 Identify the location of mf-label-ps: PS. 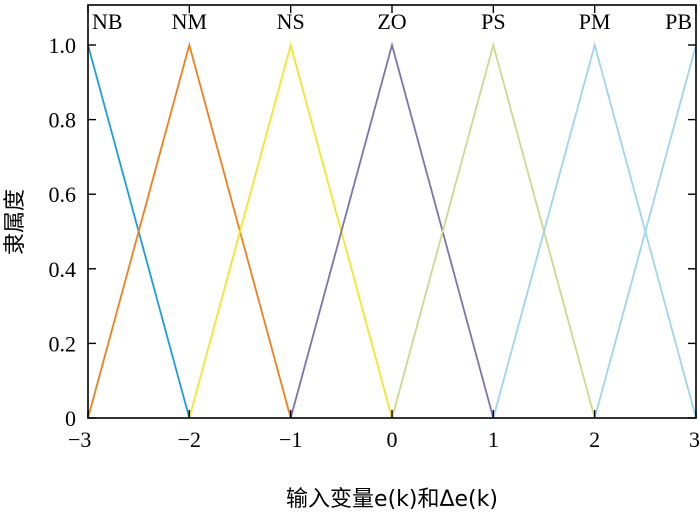
(493, 21).